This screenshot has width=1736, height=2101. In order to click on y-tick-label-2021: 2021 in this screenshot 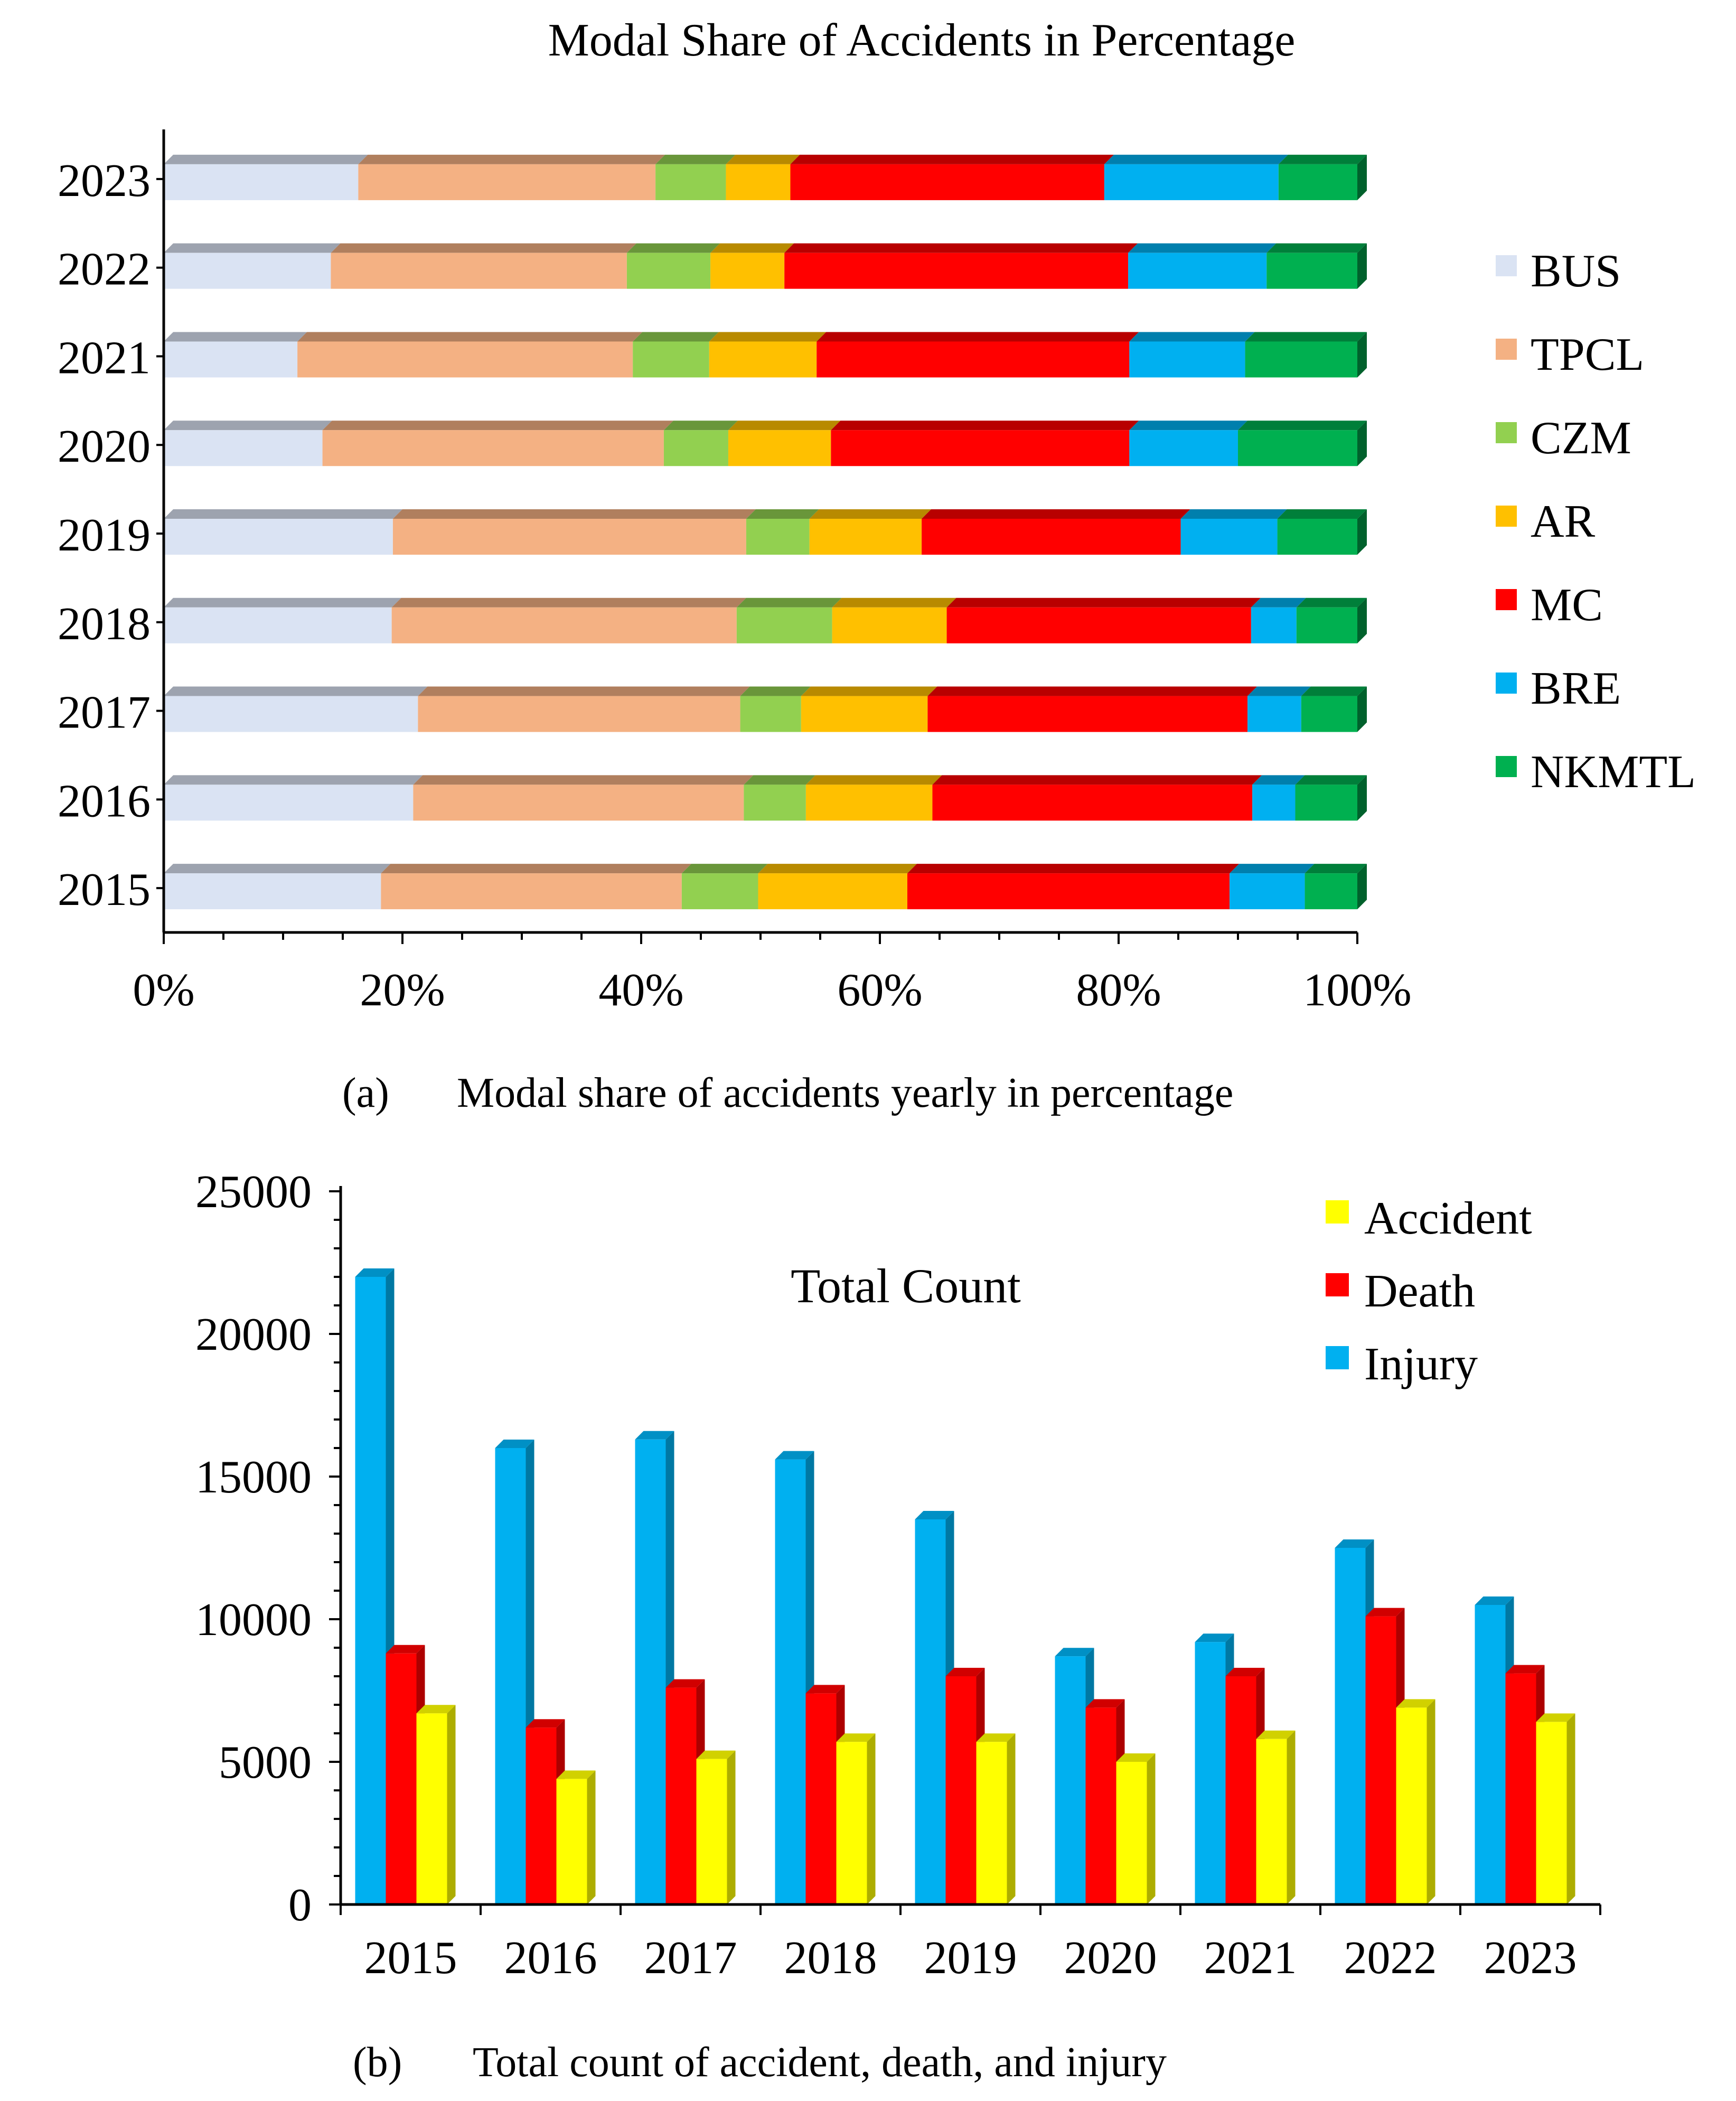, I will do `click(105, 358)`.